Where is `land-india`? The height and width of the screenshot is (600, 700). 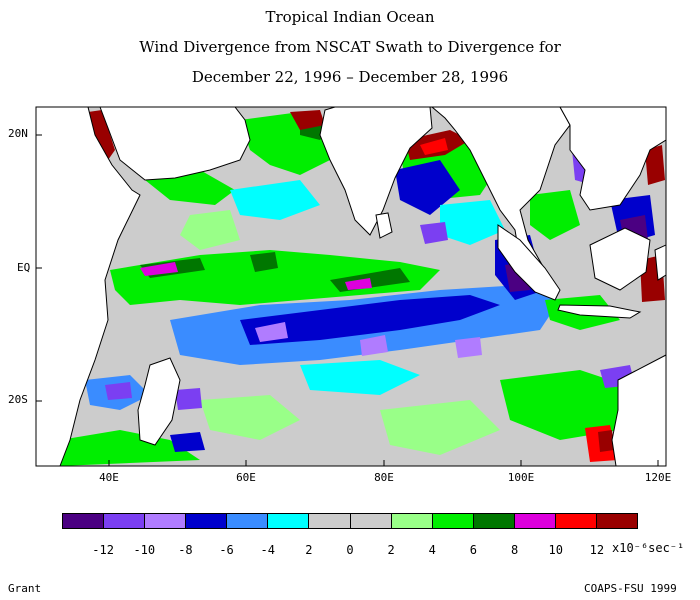 land-india is located at coordinates (376, 171).